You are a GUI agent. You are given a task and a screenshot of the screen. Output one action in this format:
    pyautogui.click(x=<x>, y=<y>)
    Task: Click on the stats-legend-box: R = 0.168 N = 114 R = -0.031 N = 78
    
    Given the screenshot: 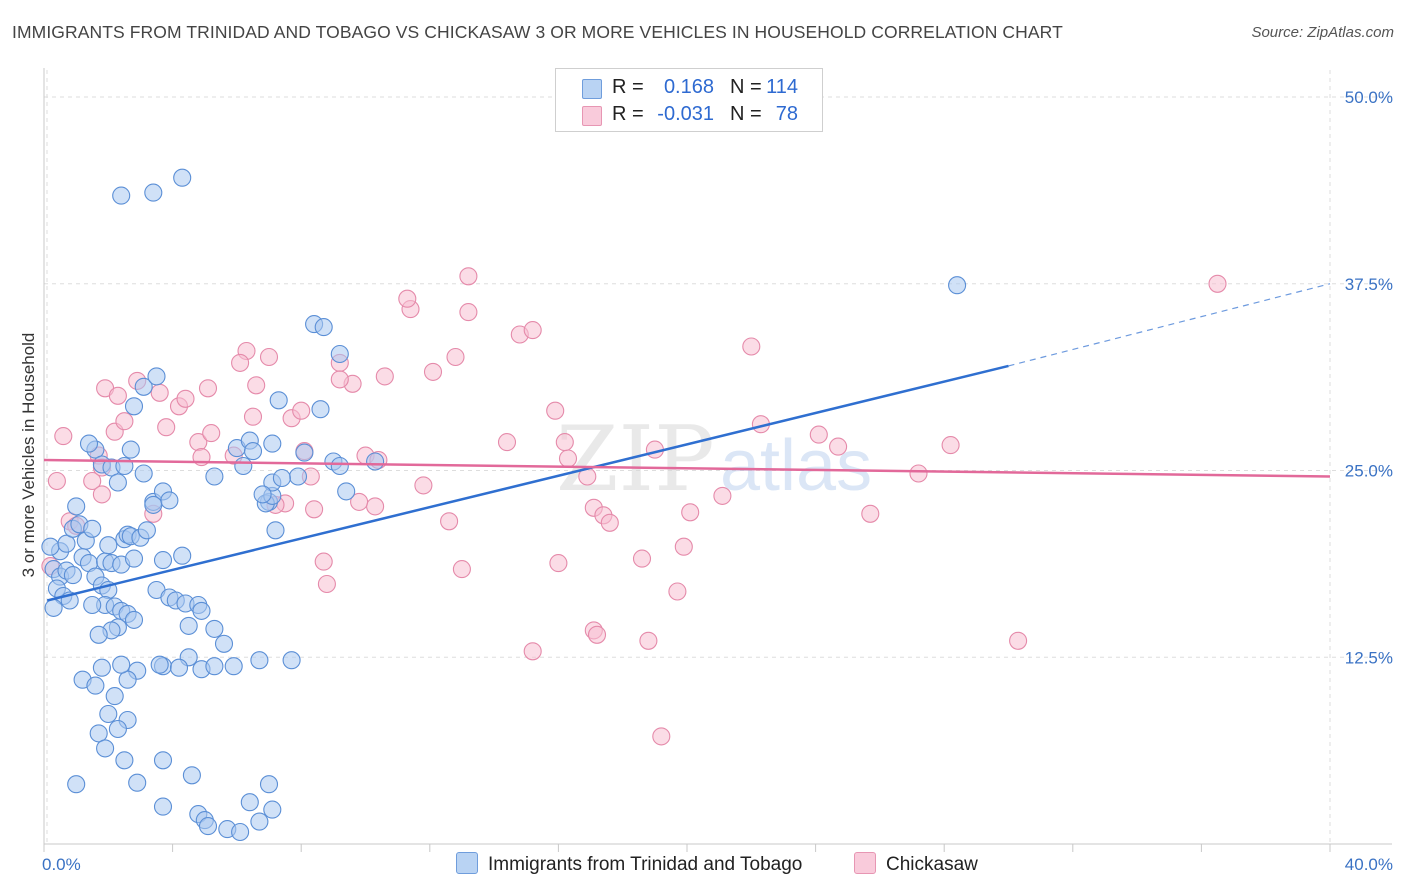 What is the action you would take?
    pyautogui.click(x=689, y=100)
    